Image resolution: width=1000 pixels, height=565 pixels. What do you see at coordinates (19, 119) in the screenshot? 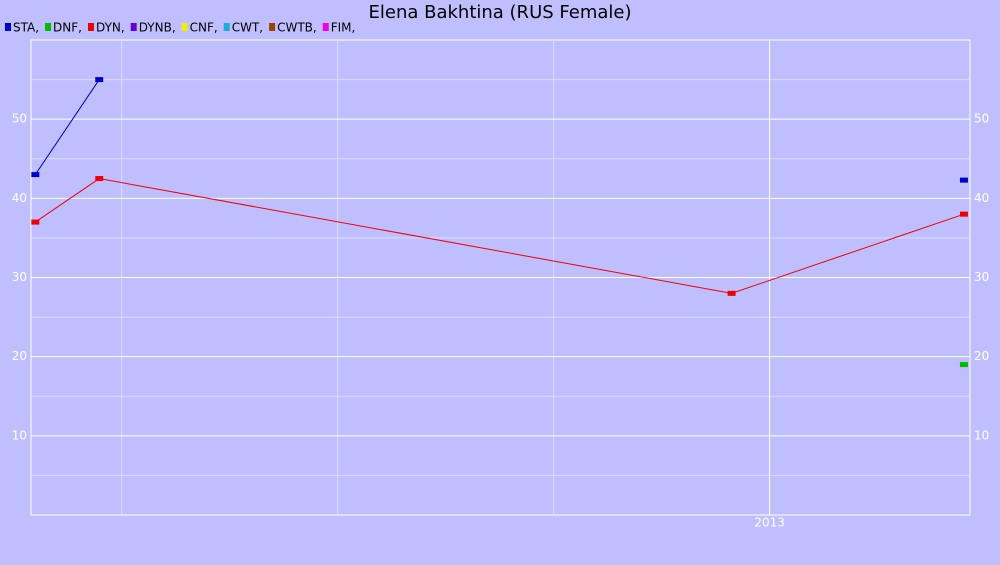
I see `y-tick-label: 50` at bounding box center [19, 119].